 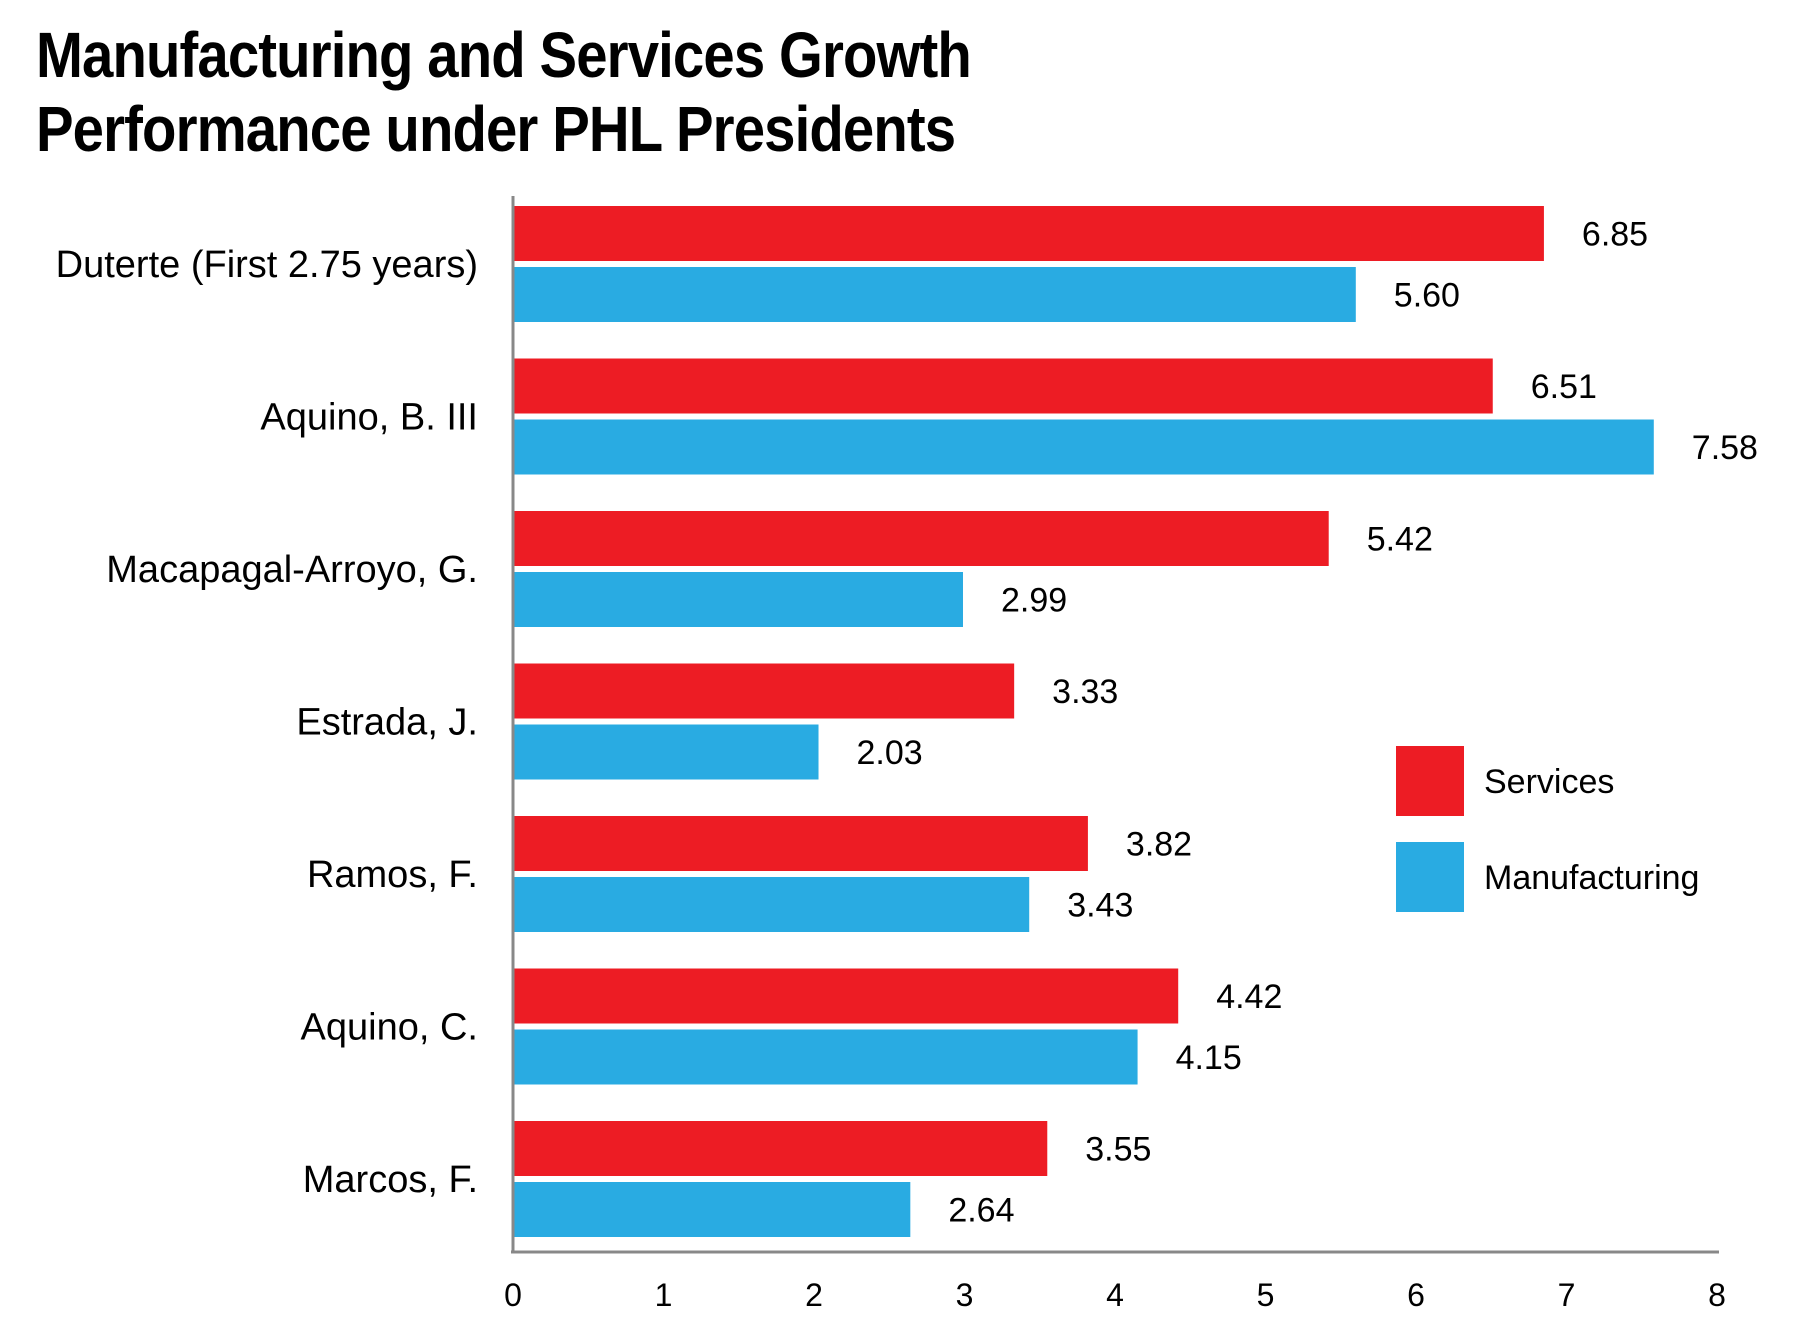 What do you see at coordinates (1118, 1150) in the screenshot?
I see `services-value-label: 3.55` at bounding box center [1118, 1150].